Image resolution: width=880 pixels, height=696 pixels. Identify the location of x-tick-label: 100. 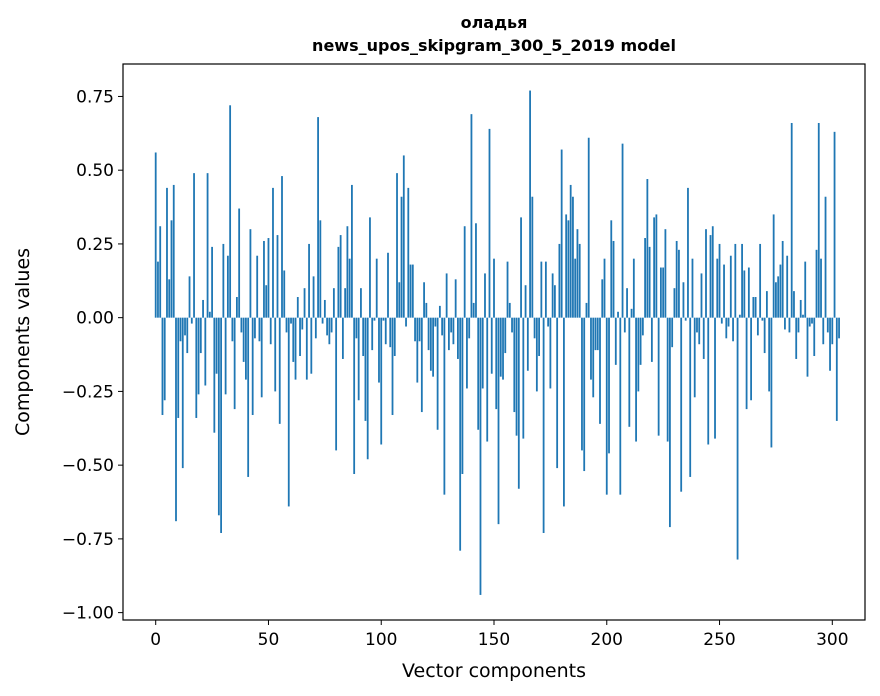
(381, 640).